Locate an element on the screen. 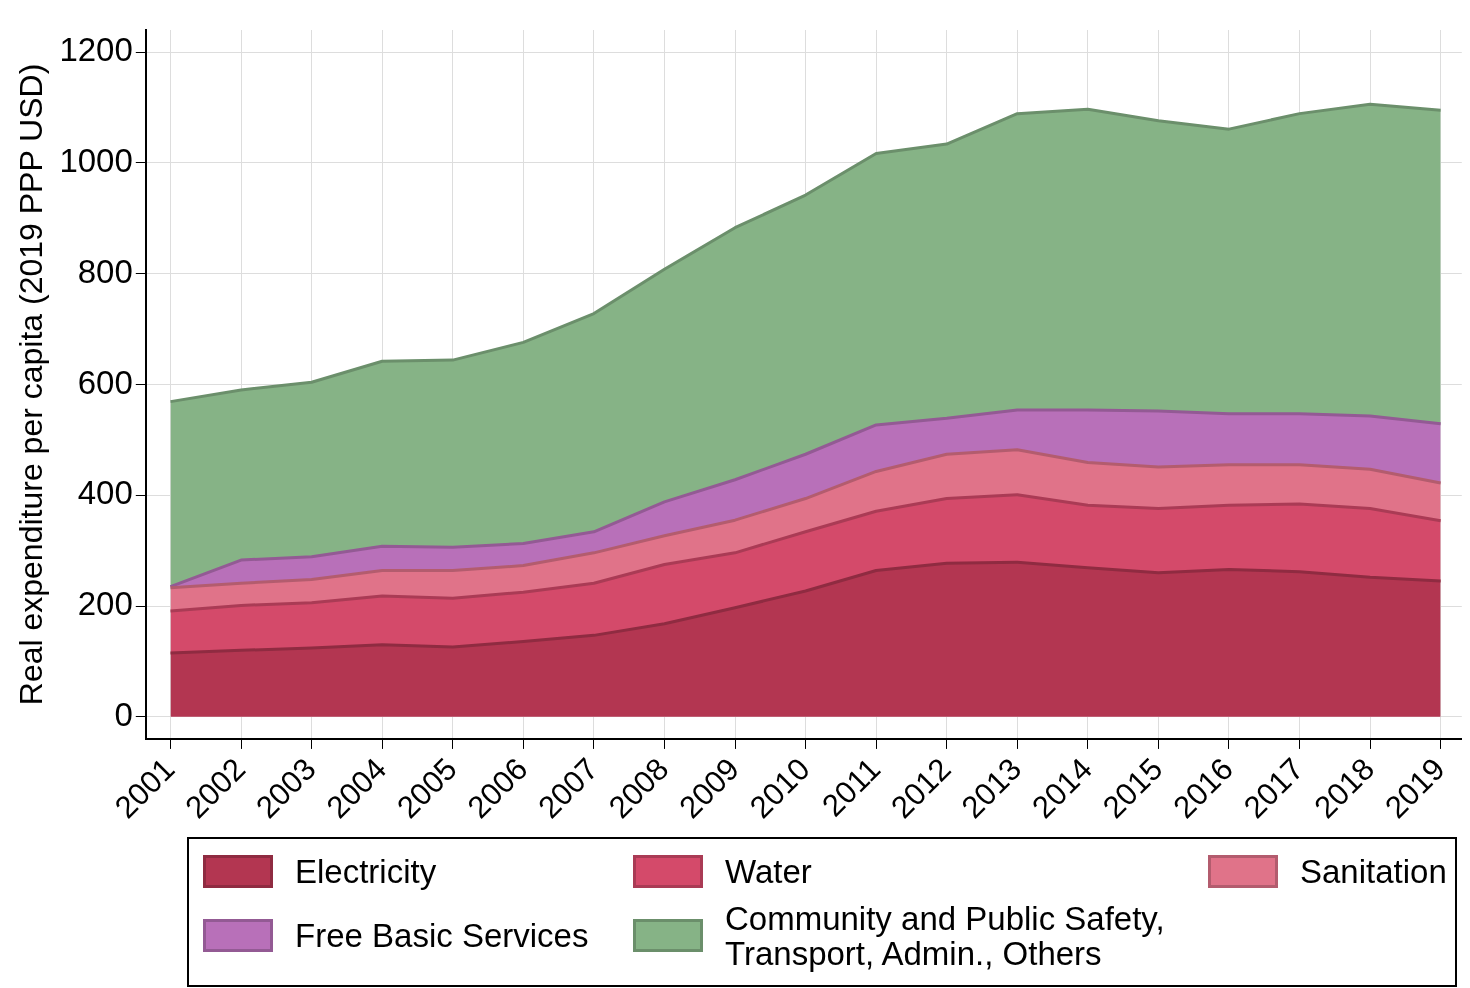 This screenshot has height=988, width=1470. legend-label: Water is located at coordinates (768, 871).